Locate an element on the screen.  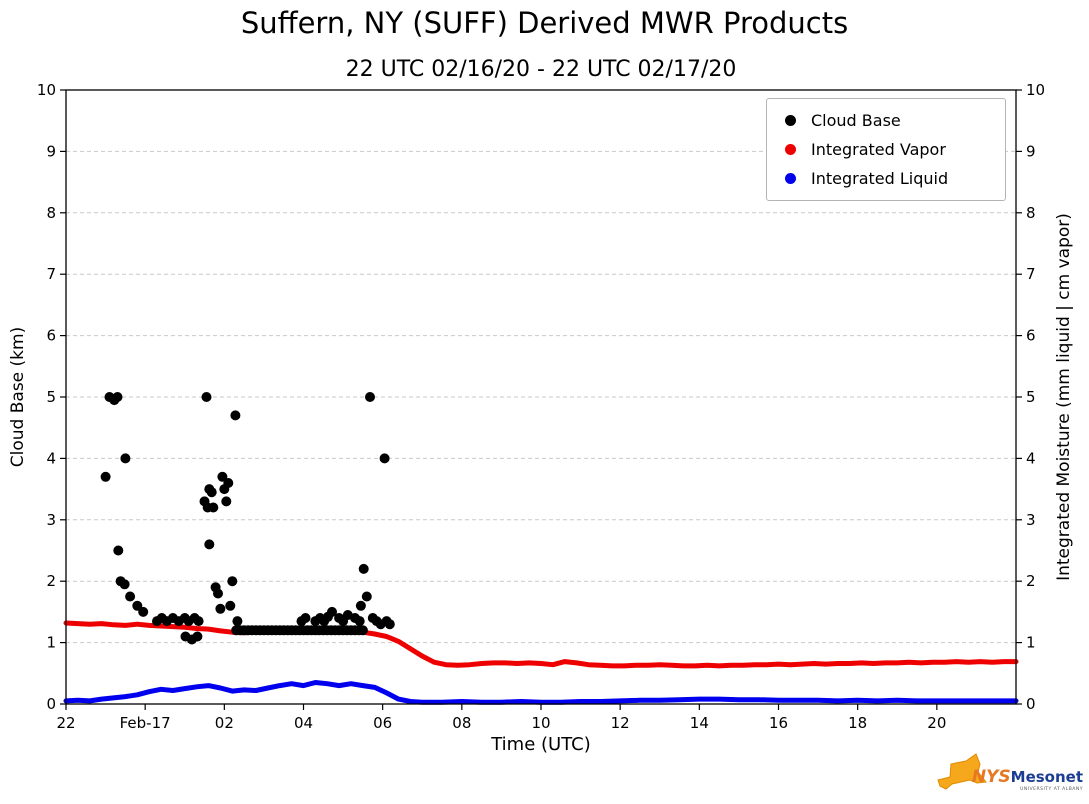
integrated-liquid-marker-icon is located at coordinates (790, 178).